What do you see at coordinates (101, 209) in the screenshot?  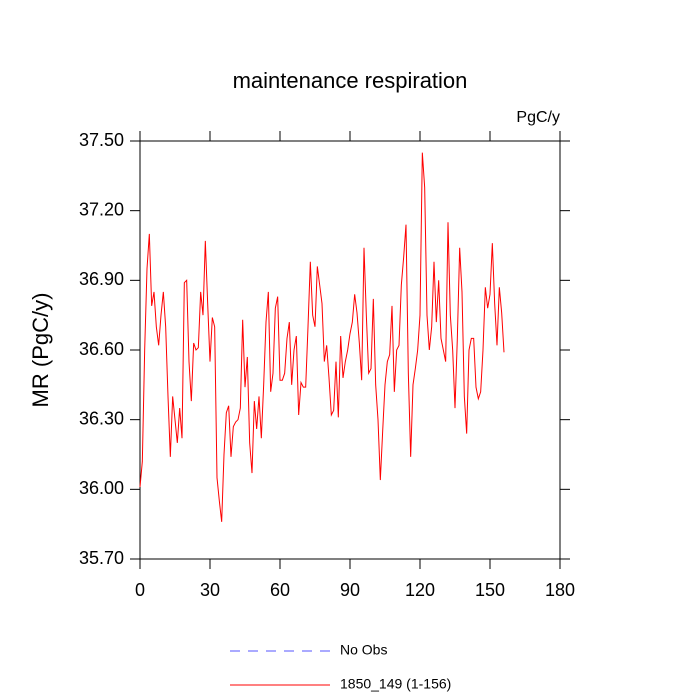 I see `y-tick-label: 37.20` at bounding box center [101, 209].